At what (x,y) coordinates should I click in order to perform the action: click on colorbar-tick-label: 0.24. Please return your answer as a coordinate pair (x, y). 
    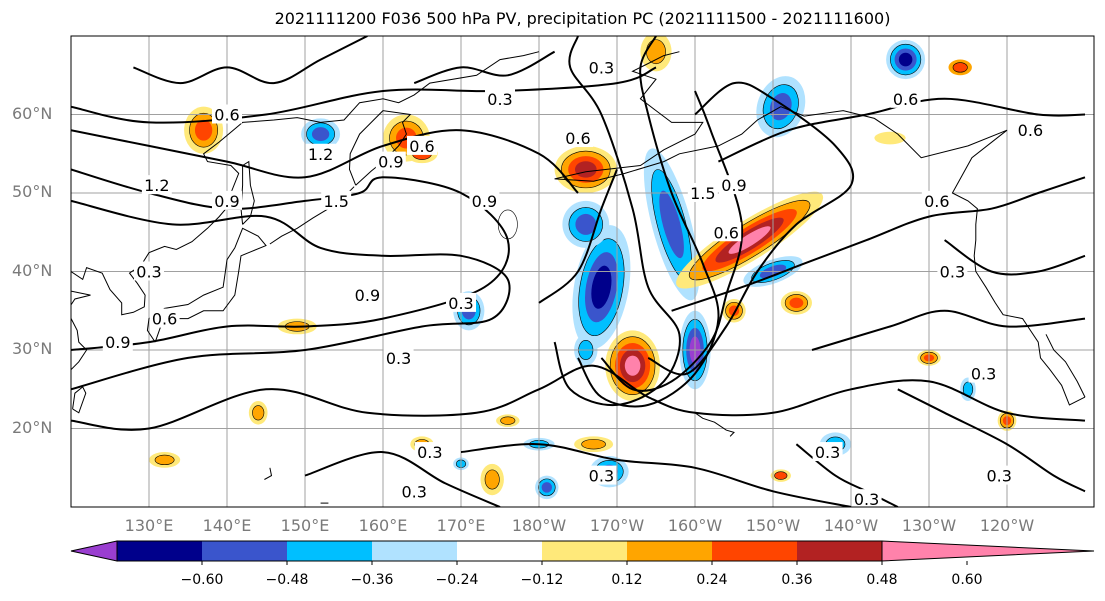
    Looking at the image, I should click on (712, 580).